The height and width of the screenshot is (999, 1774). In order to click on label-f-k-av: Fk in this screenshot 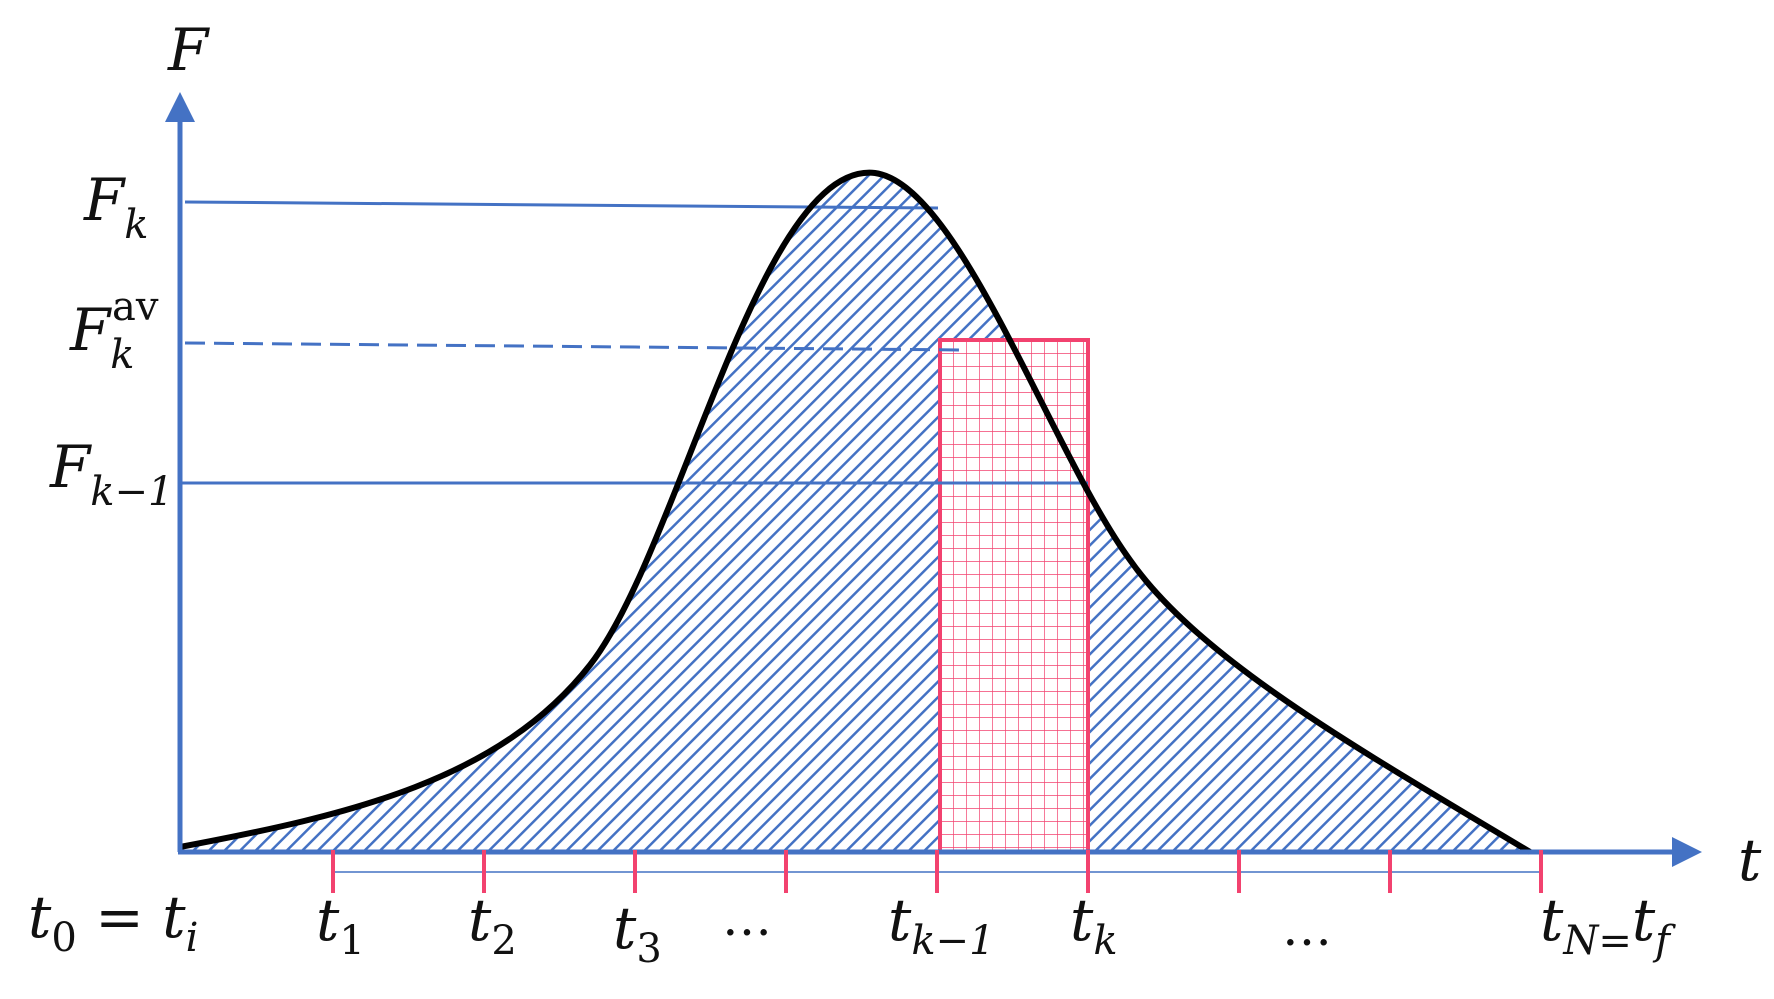, I will do `click(102, 337)`.